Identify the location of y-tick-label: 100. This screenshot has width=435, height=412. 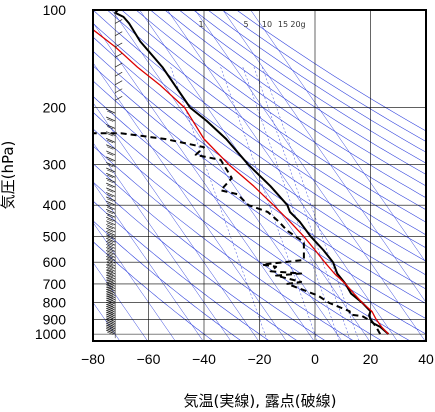
(55, 10).